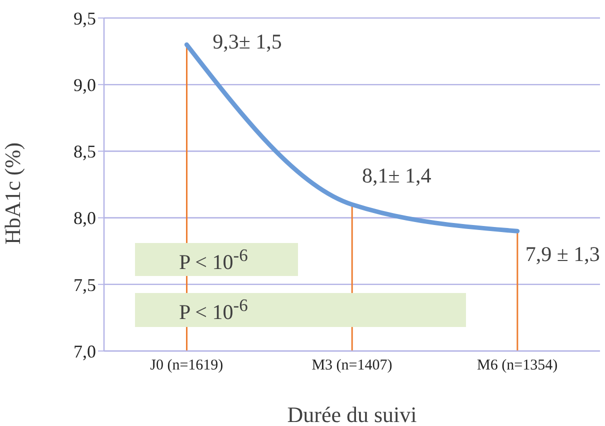 This screenshot has height=426, width=605. What do you see at coordinates (352, 366) in the screenshot?
I see `x-tick-label: M3 (n=1407)` at bounding box center [352, 366].